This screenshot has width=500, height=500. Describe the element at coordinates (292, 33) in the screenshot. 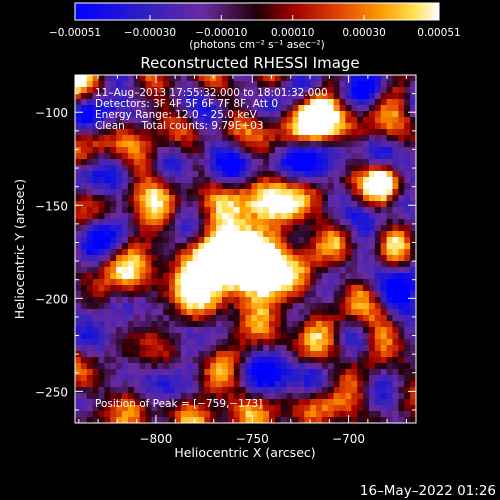

I see `colorbar-tick-label: 0.00010` at that location.